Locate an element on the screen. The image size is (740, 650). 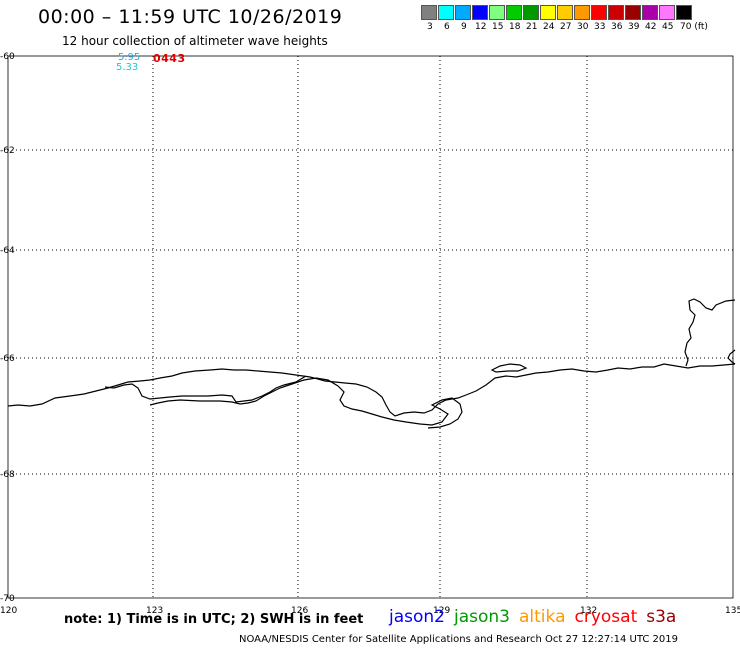
swh-value-label: 5.95 is located at coordinates (129, 57).